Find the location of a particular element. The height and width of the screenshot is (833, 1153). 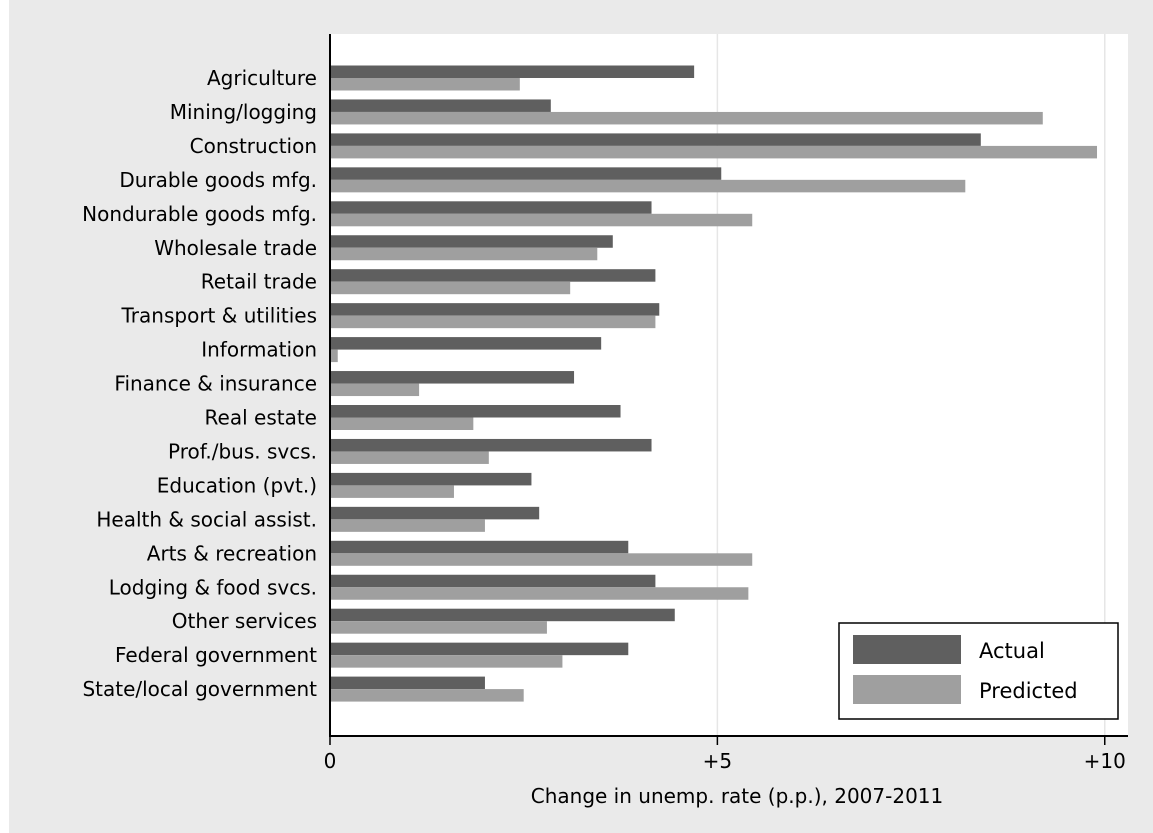

category-label: Real estate is located at coordinates (261, 418).